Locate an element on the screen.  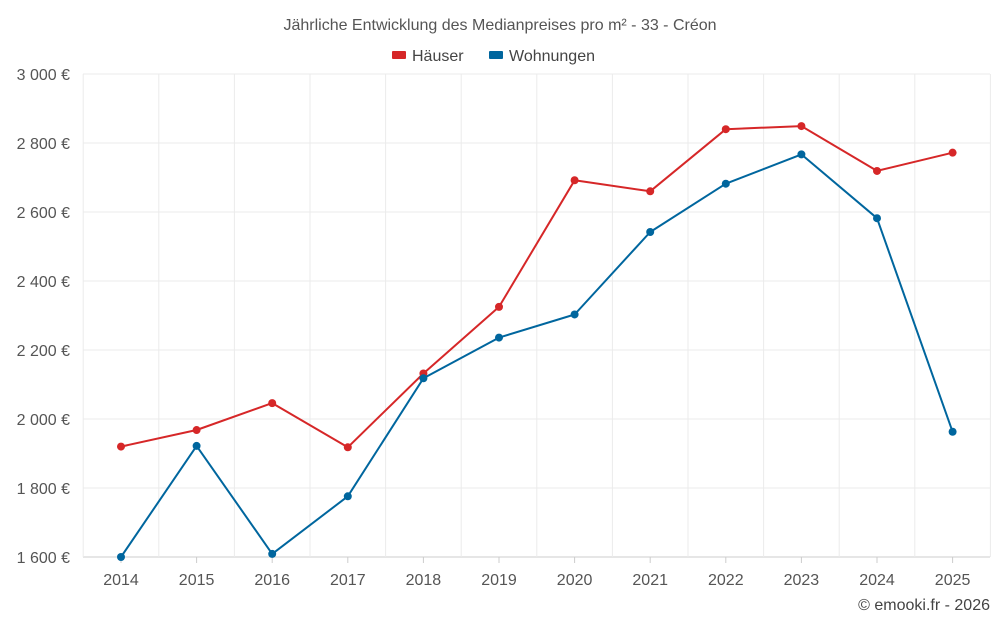
x-tick-label: 2022 is located at coordinates (726, 580).